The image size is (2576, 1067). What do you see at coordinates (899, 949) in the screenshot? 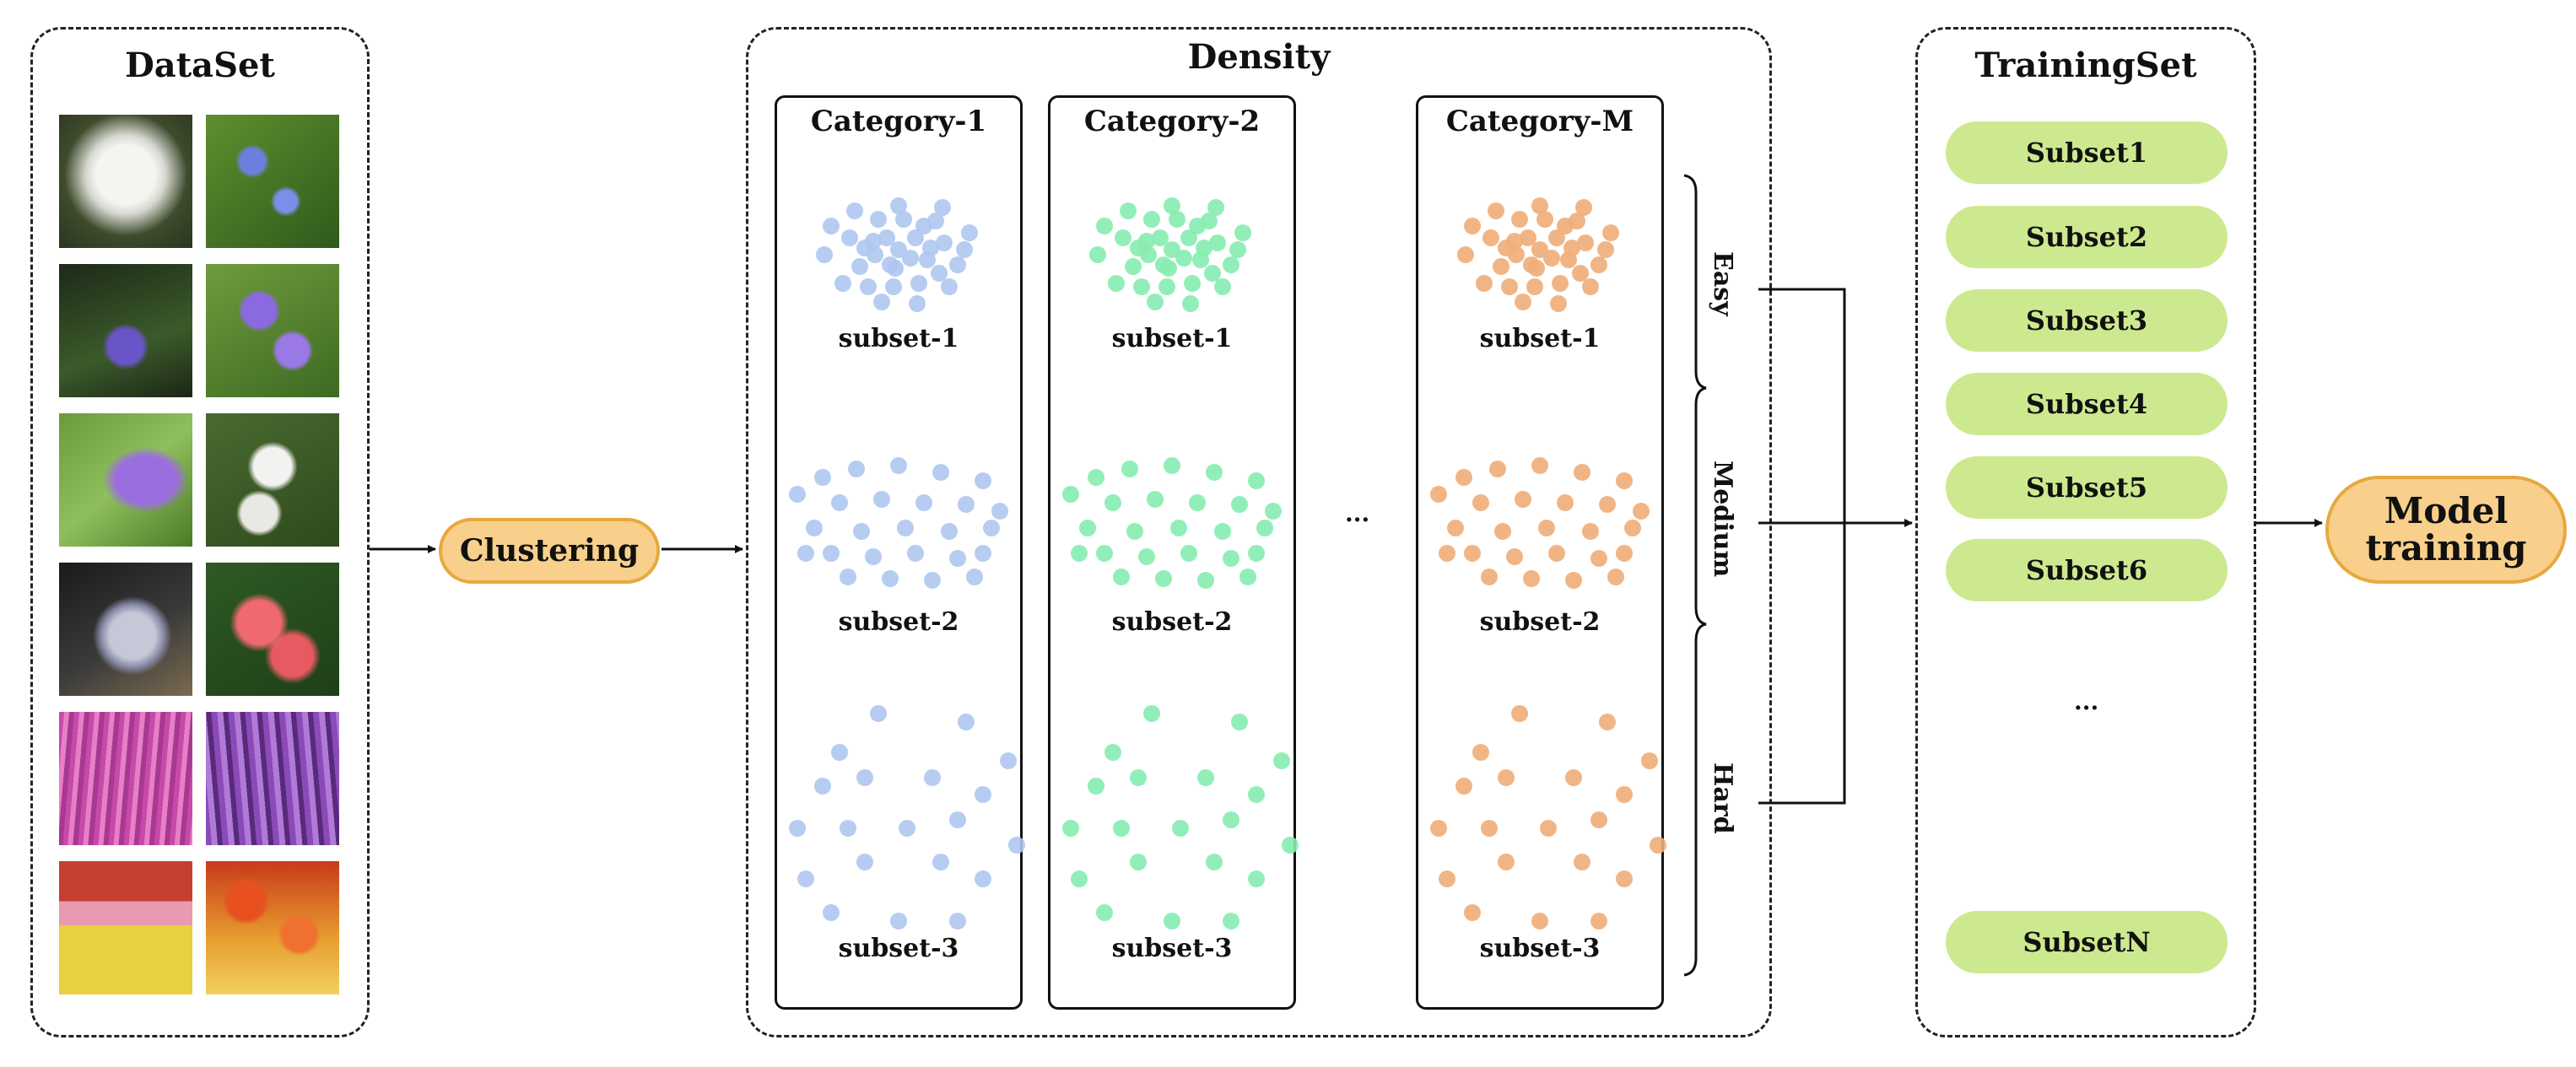
I see `cat1-subset-3-label: subset-3` at bounding box center [899, 949].